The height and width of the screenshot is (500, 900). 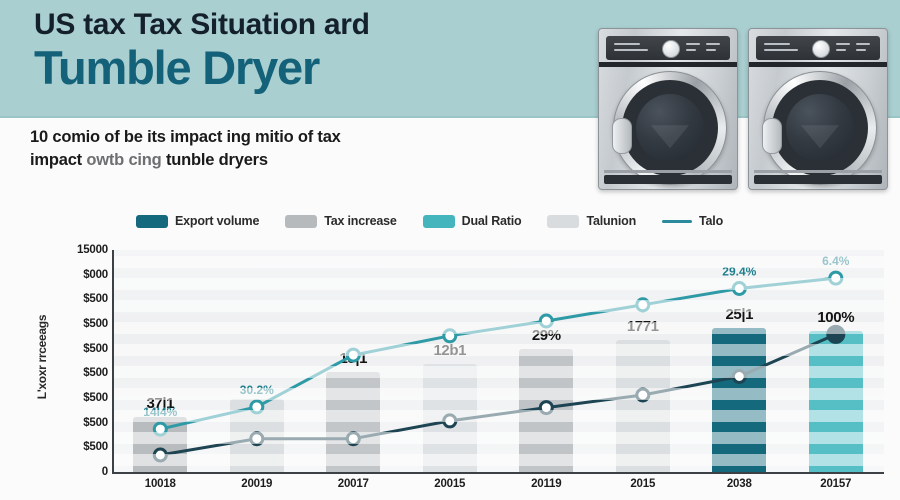 What do you see at coordinates (160, 484) in the screenshot?
I see `x-tick-label: 10018` at bounding box center [160, 484].